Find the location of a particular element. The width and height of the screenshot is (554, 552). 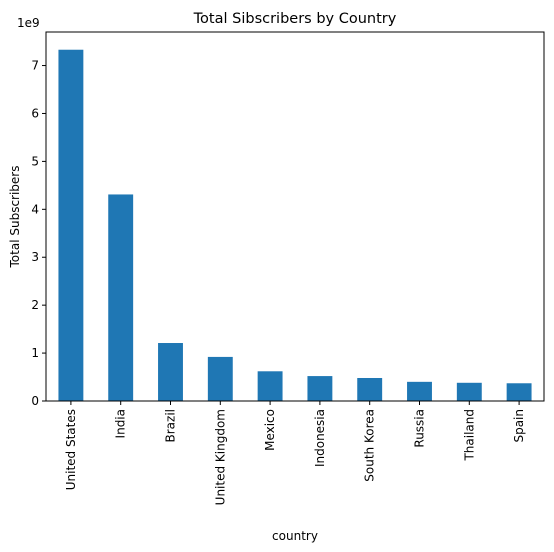

x-axis-label: country is located at coordinates (295, 536).